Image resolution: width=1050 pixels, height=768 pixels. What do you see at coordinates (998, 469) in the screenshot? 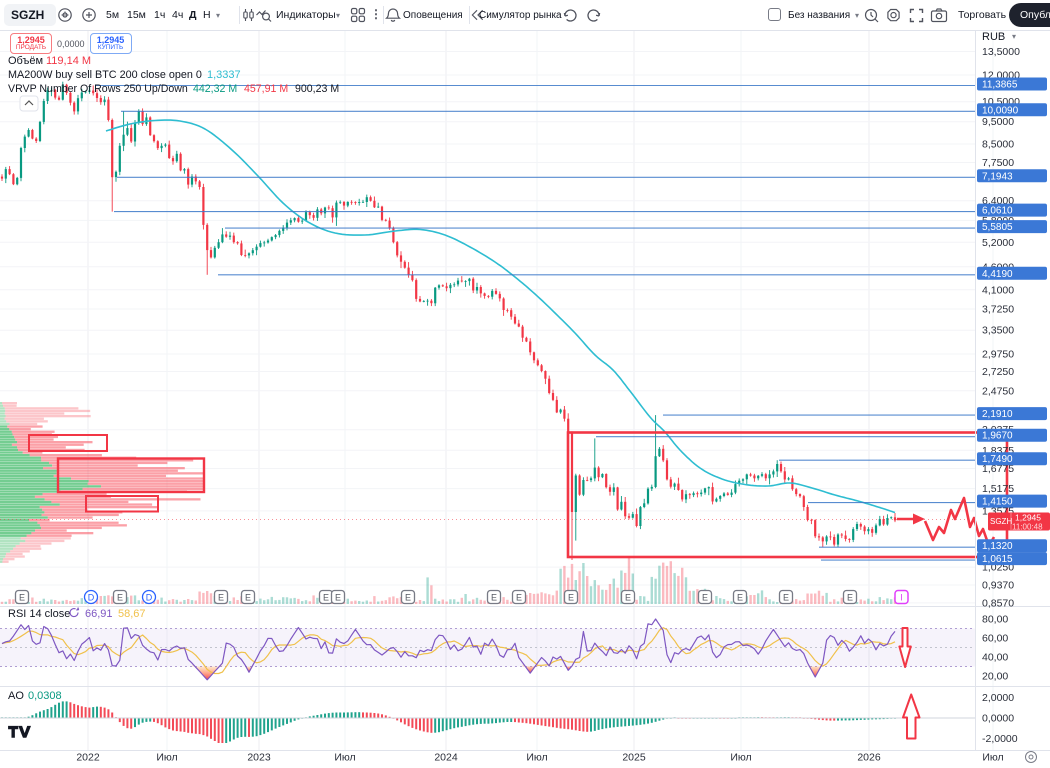
I see `svg-text: 1,6775` at bounding box center [998, 469].